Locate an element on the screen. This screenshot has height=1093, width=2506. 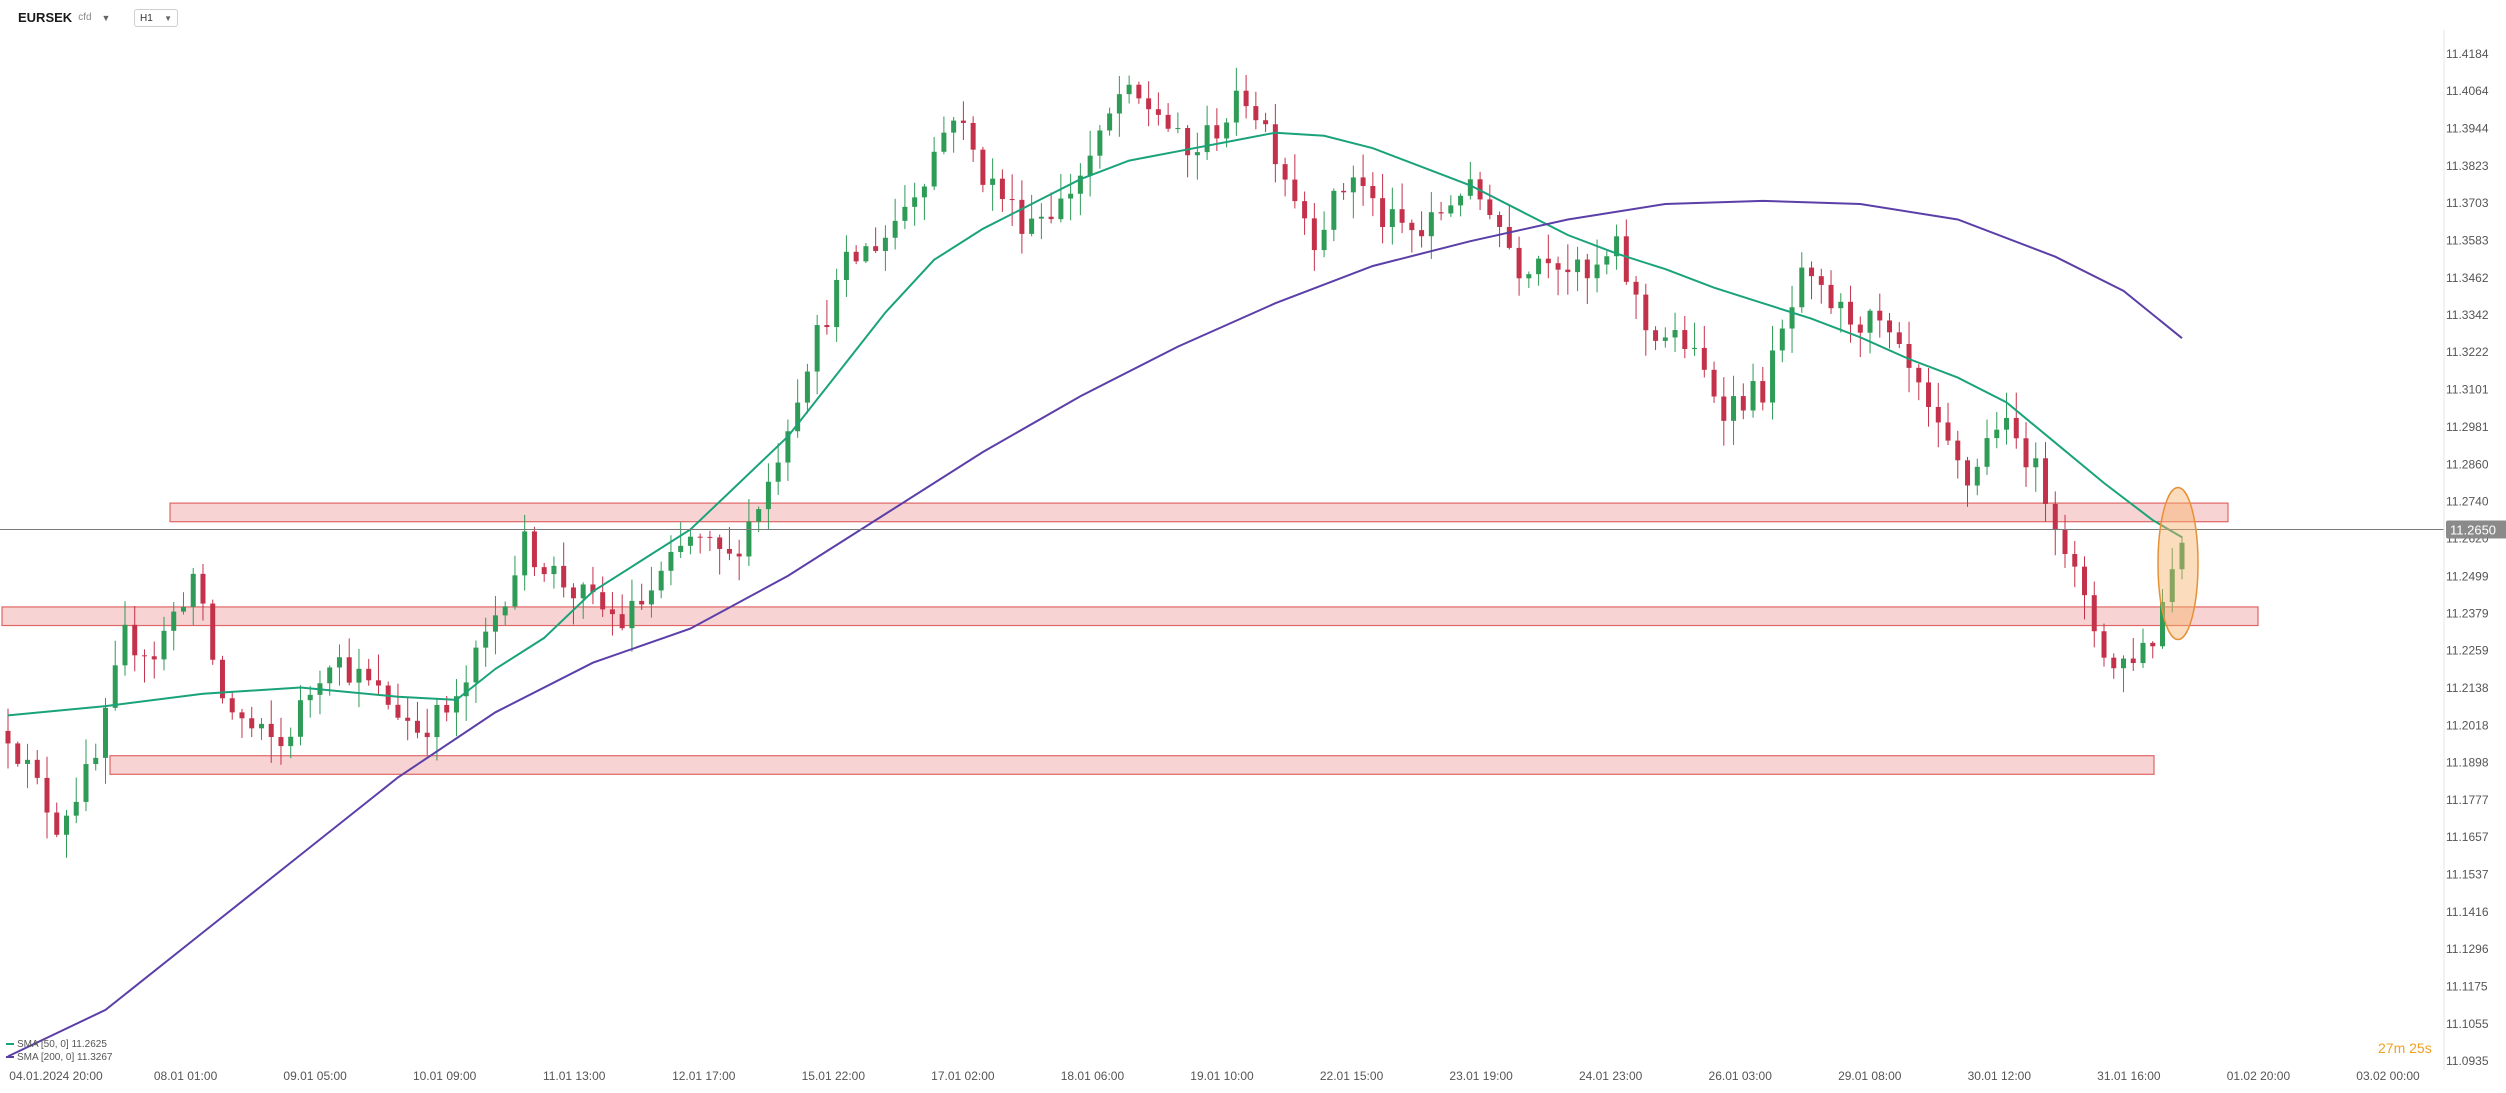
time-tick-label: 01.02 20:00 is located at coordinates (2259, 1076).